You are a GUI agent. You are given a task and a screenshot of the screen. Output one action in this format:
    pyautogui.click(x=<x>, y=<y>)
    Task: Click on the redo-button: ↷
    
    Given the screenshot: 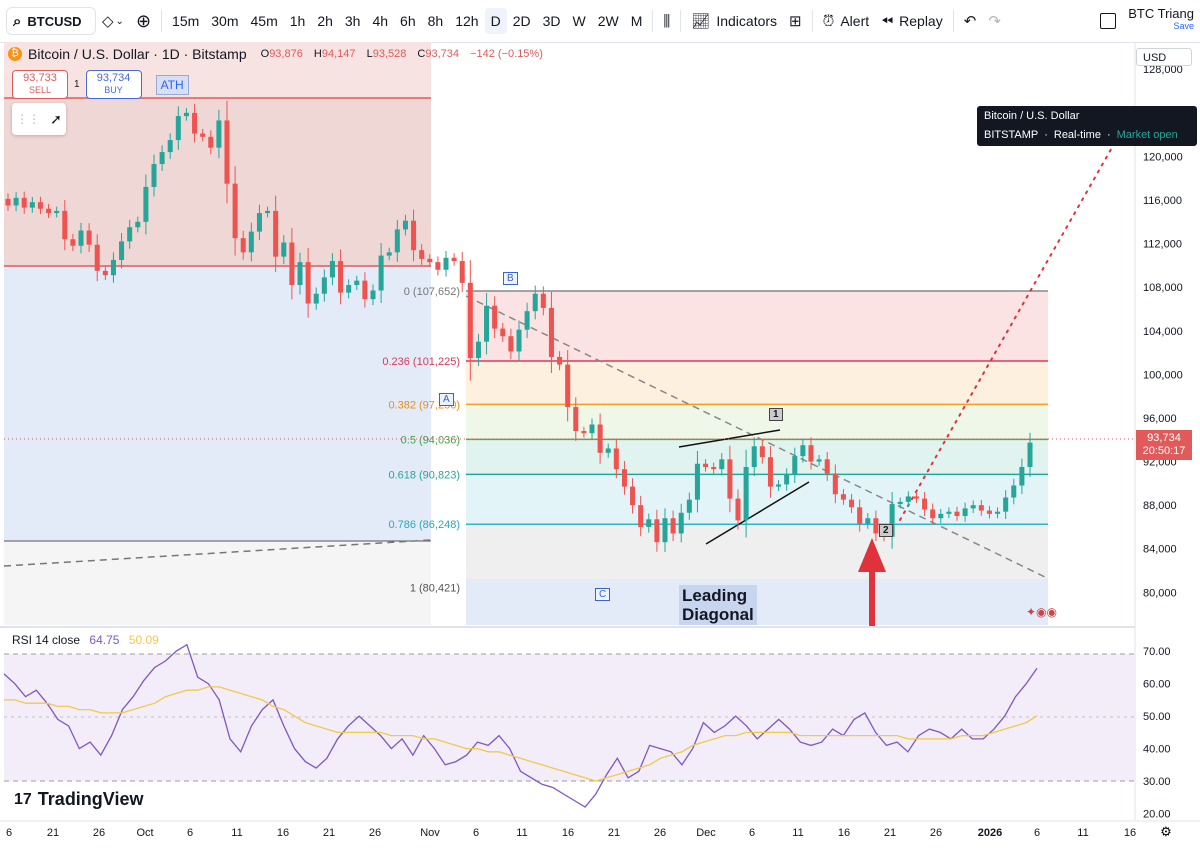 What is the action you would take?
    pyautogui.click(x=994, y=21)
    